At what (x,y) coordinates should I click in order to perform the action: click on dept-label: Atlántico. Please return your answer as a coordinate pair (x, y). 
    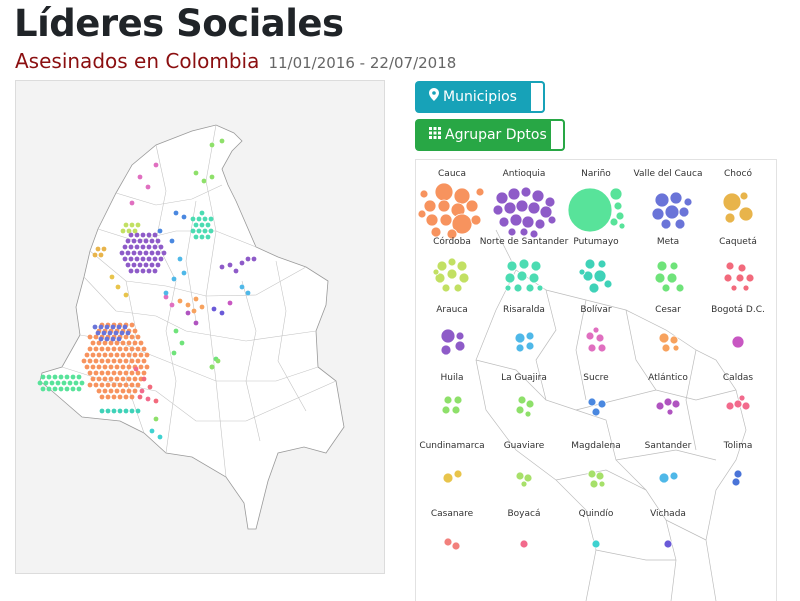
    Looking at the image, I should click on (668, 378).